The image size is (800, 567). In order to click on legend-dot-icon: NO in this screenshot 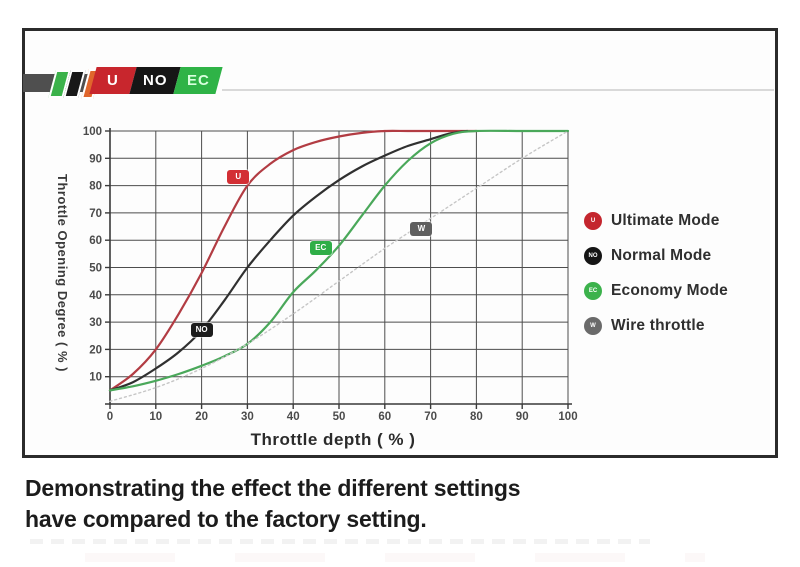, I will do `click(593, 256)`.